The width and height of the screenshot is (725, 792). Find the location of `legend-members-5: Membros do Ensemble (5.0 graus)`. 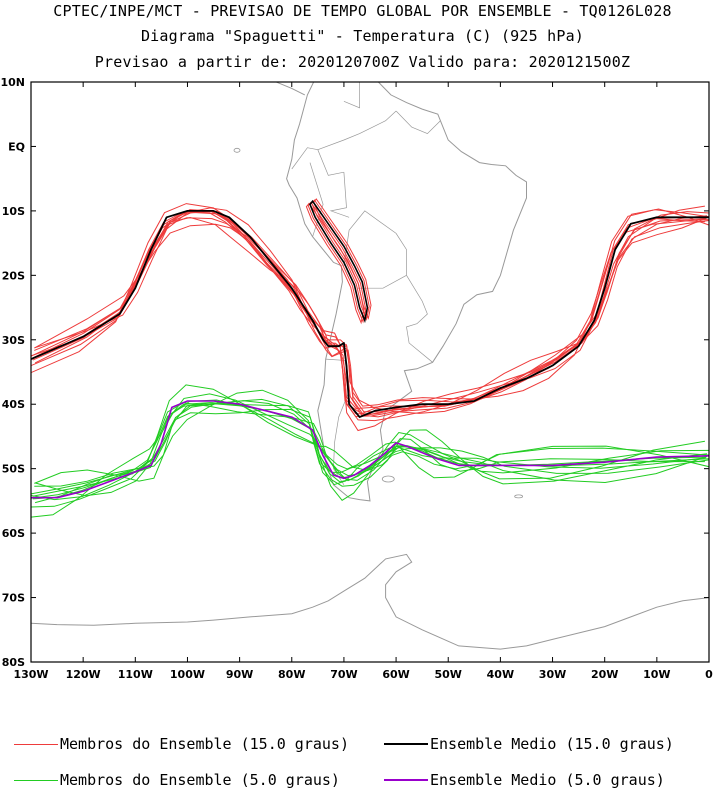

legend-members-5: Membros do Ensemble (5.0 graus) is located at coordinates (177, 780).